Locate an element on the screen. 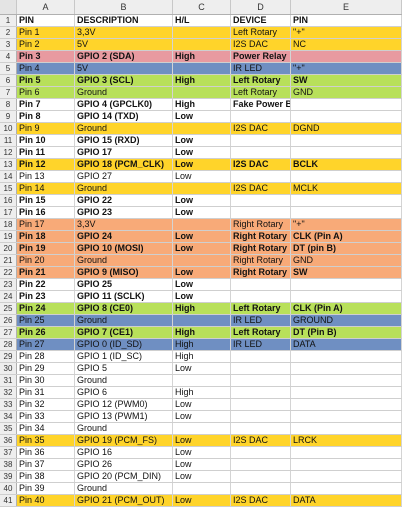  row-number: 9 is located at coordinates (8, 116).